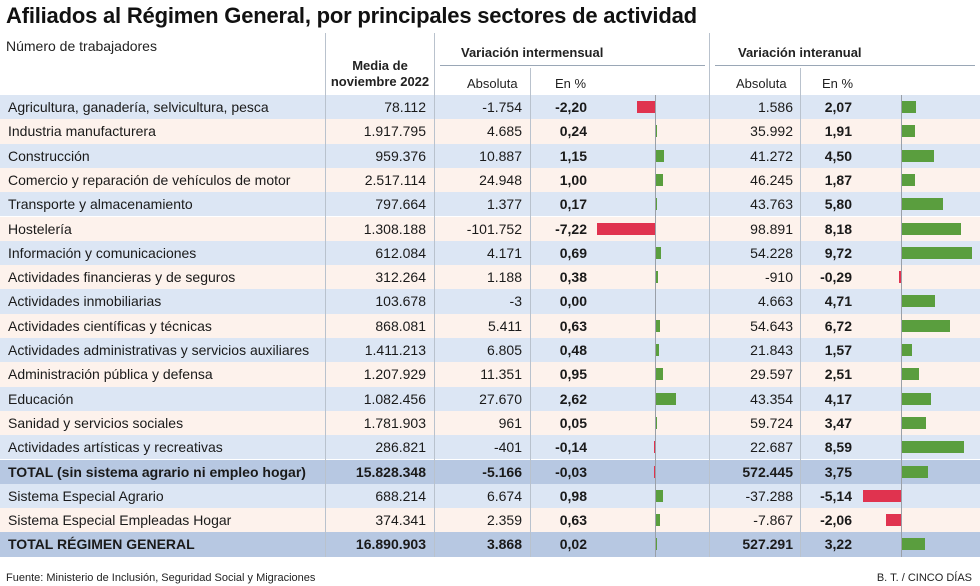  Describe the element at coordinates (395, 350) in the screenshot. I see `media-value: 1.411.213` at that location.